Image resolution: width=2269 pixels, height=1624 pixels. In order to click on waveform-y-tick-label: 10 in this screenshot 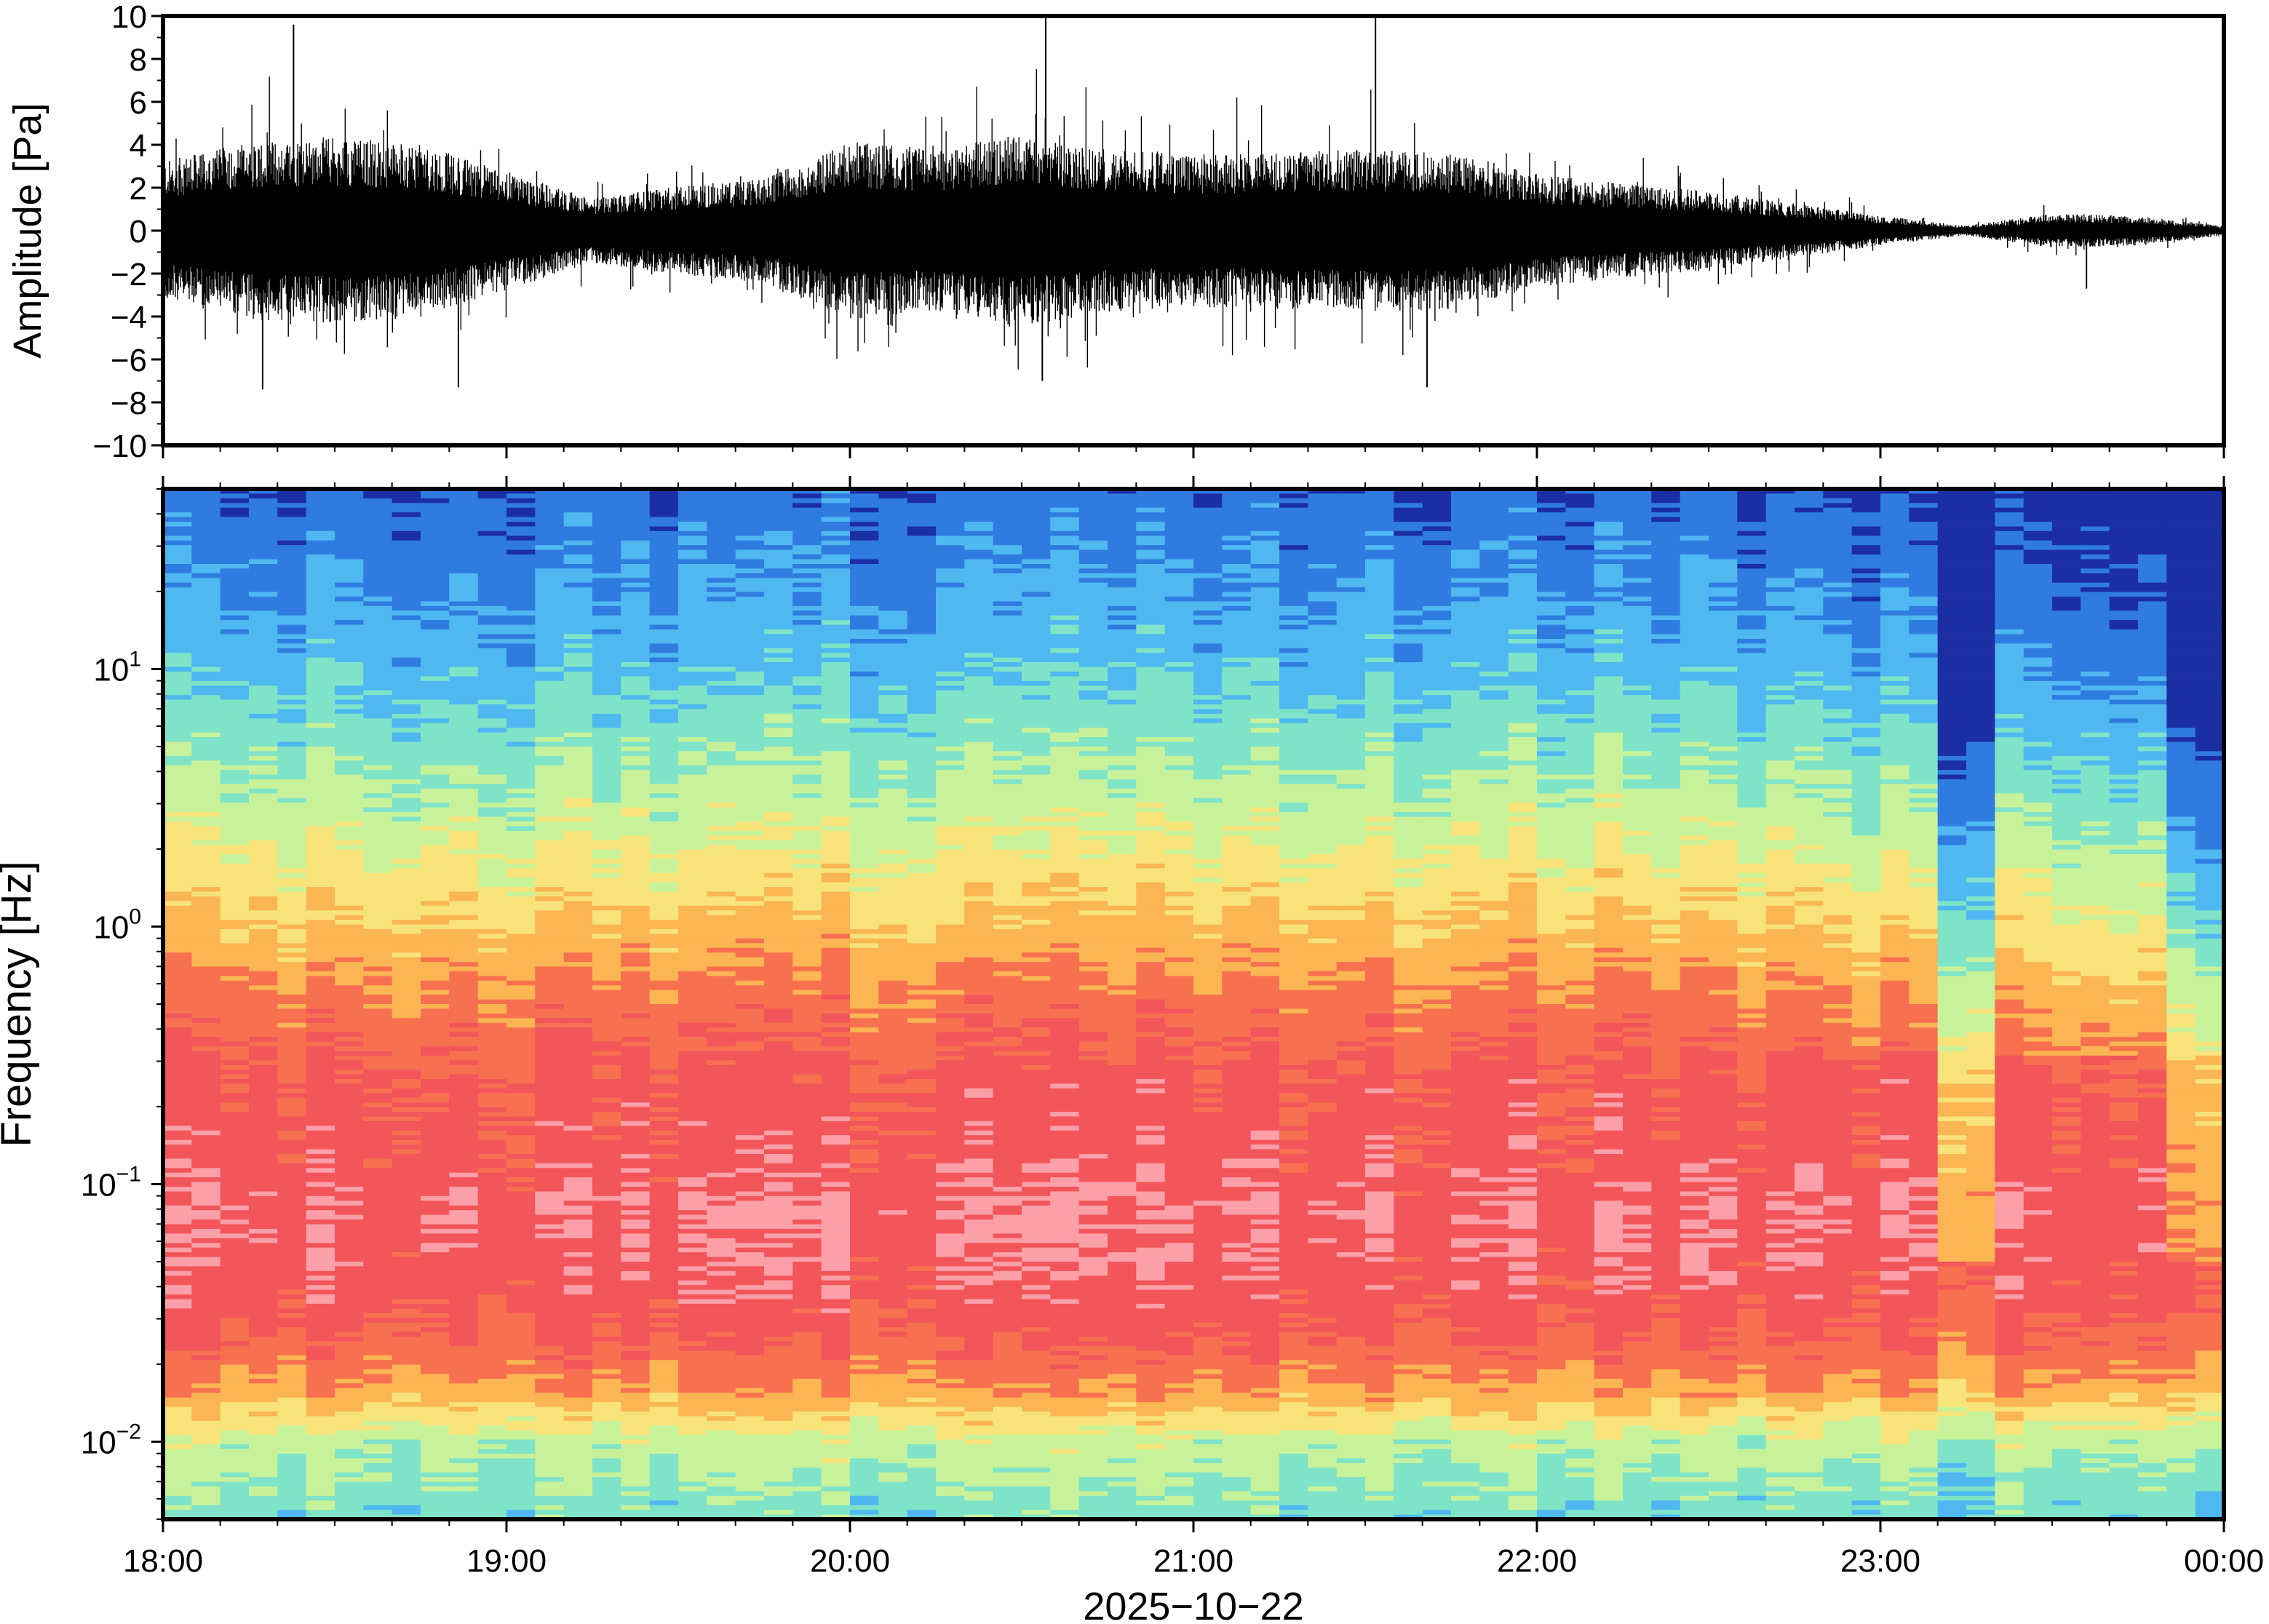, I will do `click(129, 17)`.